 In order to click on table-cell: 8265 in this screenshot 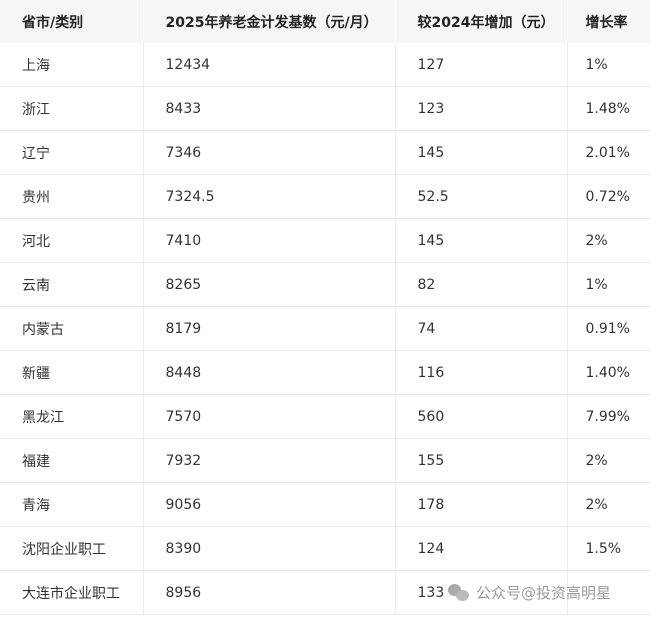, I will do `click(269, 284)`.